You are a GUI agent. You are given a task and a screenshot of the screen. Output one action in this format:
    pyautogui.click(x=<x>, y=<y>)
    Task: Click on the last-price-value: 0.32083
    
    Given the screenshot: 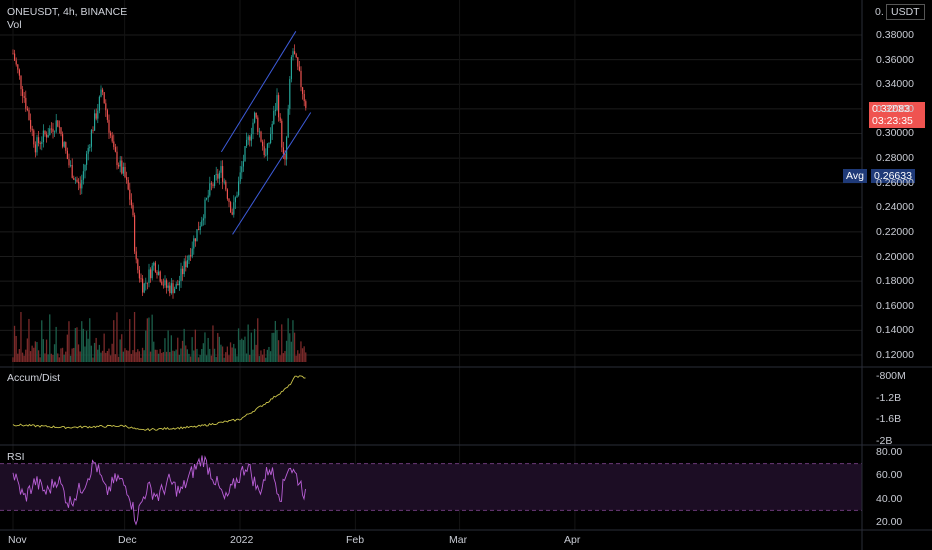 What is the action you would take?
    pyautogui.click(x=891, y=109)
    